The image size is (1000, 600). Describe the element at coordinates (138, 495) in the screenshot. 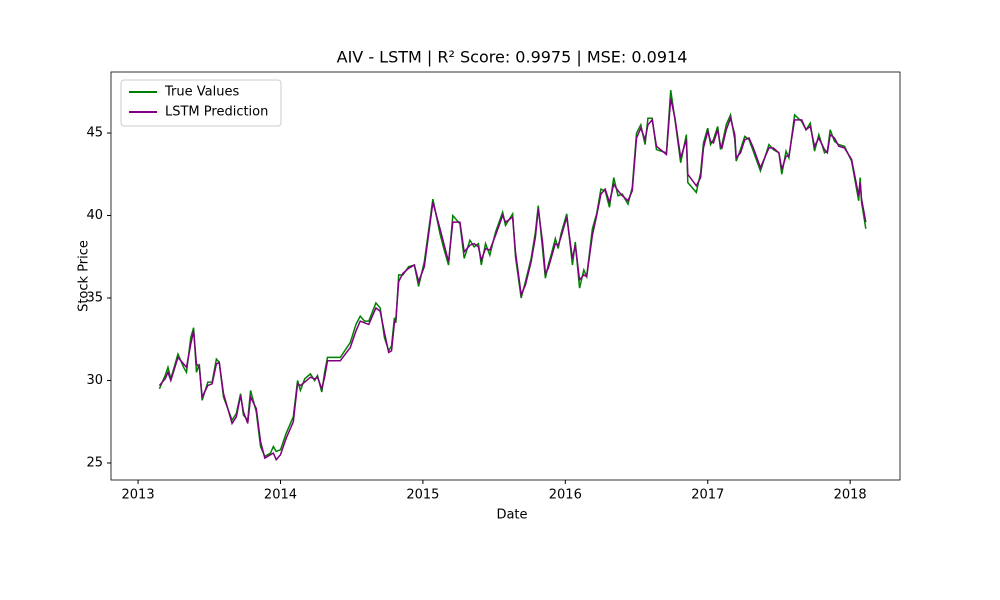

I see `x-tick-label: 2013` at that location.